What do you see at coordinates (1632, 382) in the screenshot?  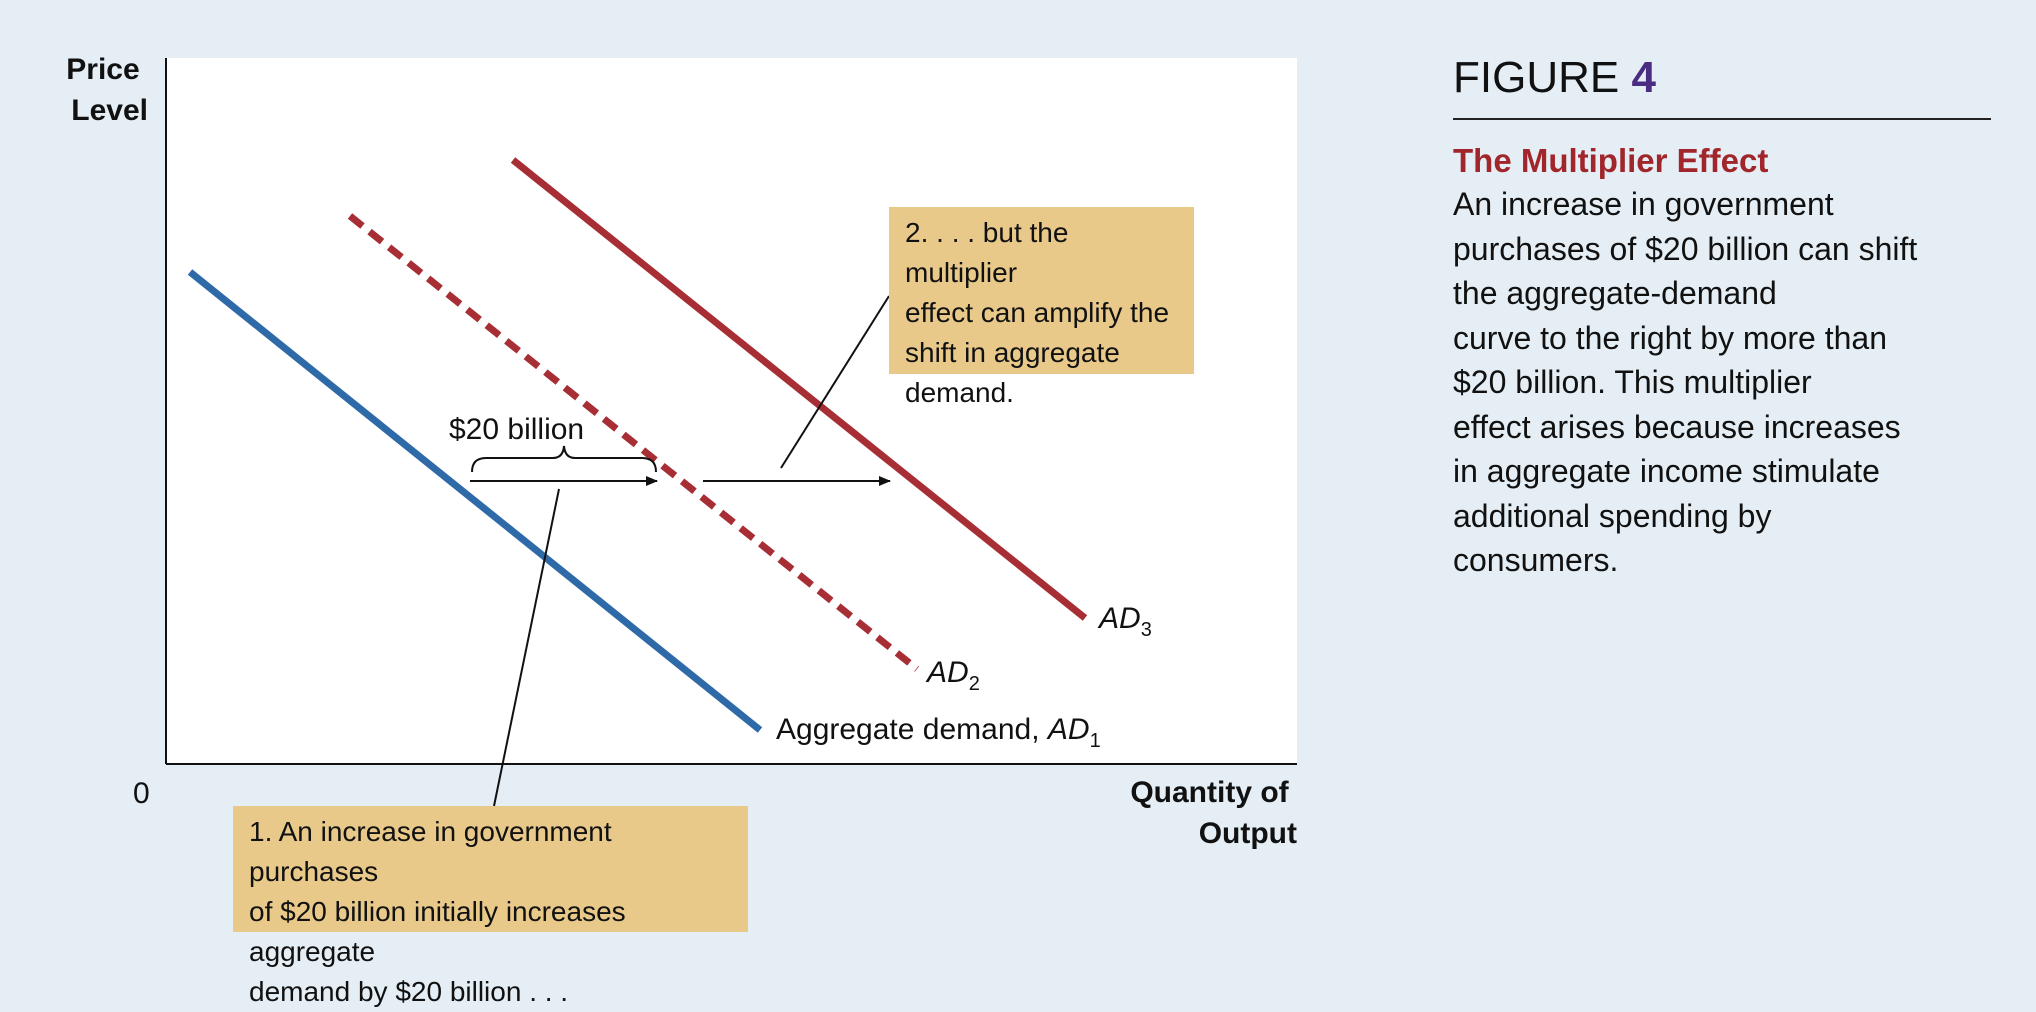 I see `caption-line: $20 billion. This multiplier` at bounding box center [1632, 382].